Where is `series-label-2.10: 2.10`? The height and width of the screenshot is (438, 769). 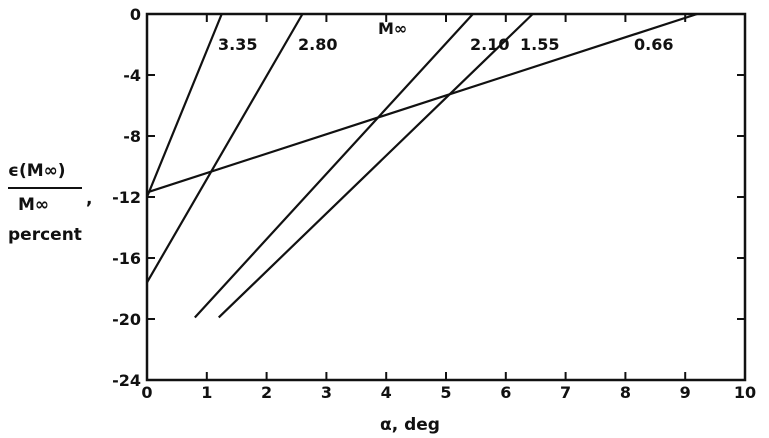
series-label-2.10: 2.10 is located at coordinates (489, 44).